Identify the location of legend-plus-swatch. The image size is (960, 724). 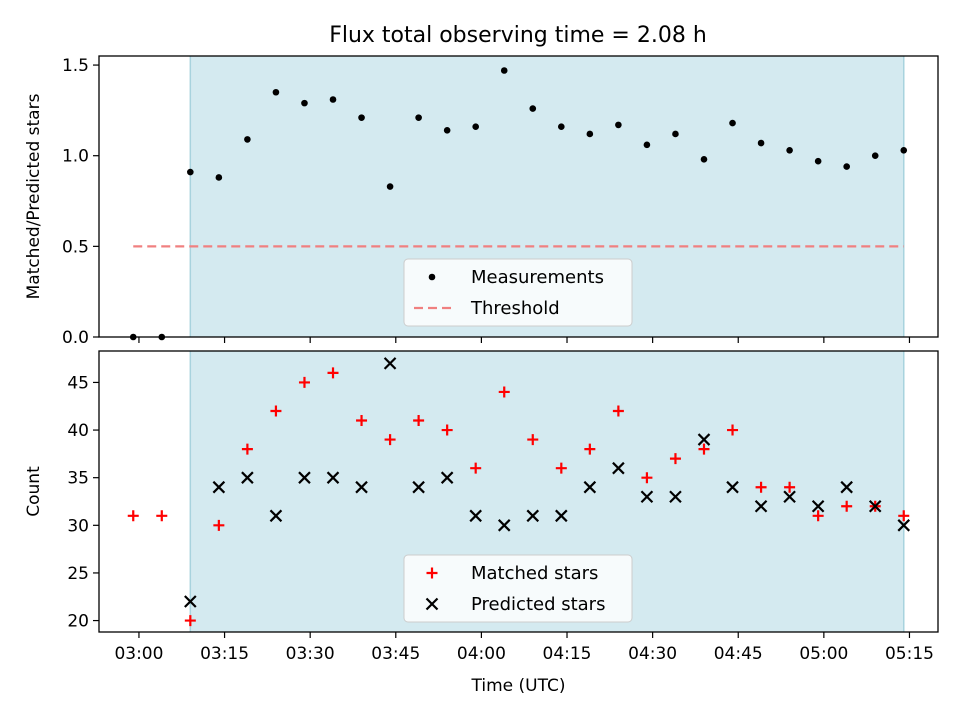
(432, 573).